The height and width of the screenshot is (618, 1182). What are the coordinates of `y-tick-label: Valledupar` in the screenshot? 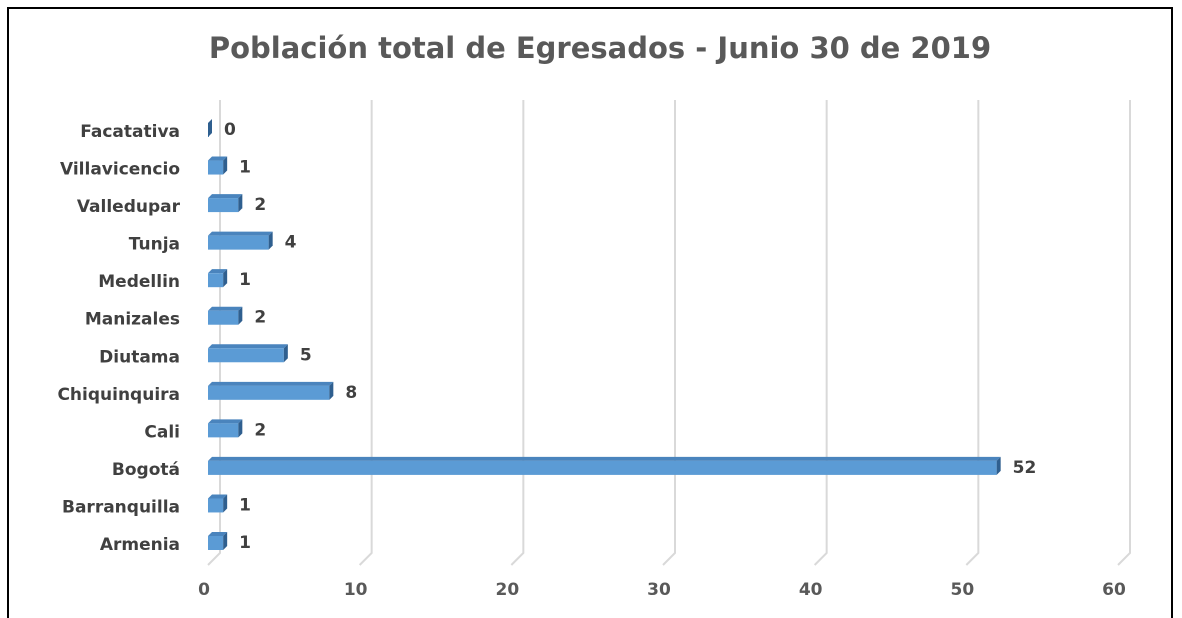 It's located at (129, 207).